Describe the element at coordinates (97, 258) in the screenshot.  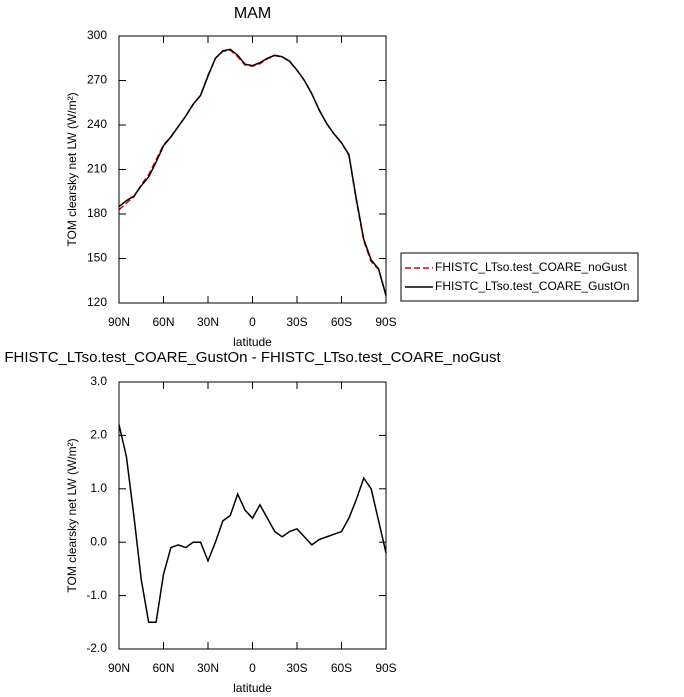
I see `y-tick-label: 150` at that location.